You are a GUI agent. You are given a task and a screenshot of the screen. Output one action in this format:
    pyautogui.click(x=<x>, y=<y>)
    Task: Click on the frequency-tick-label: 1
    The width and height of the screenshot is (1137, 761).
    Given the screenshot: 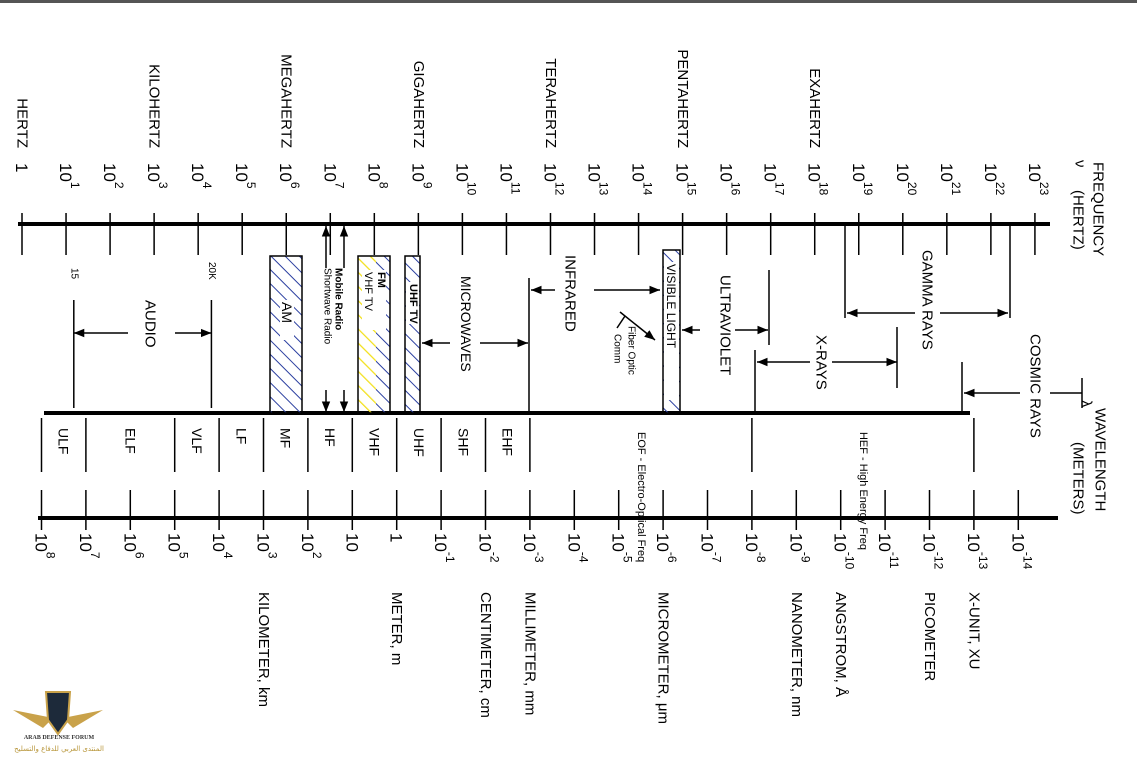 What is the action you would take?
    pyautogui.click(x=22, y=167)
    